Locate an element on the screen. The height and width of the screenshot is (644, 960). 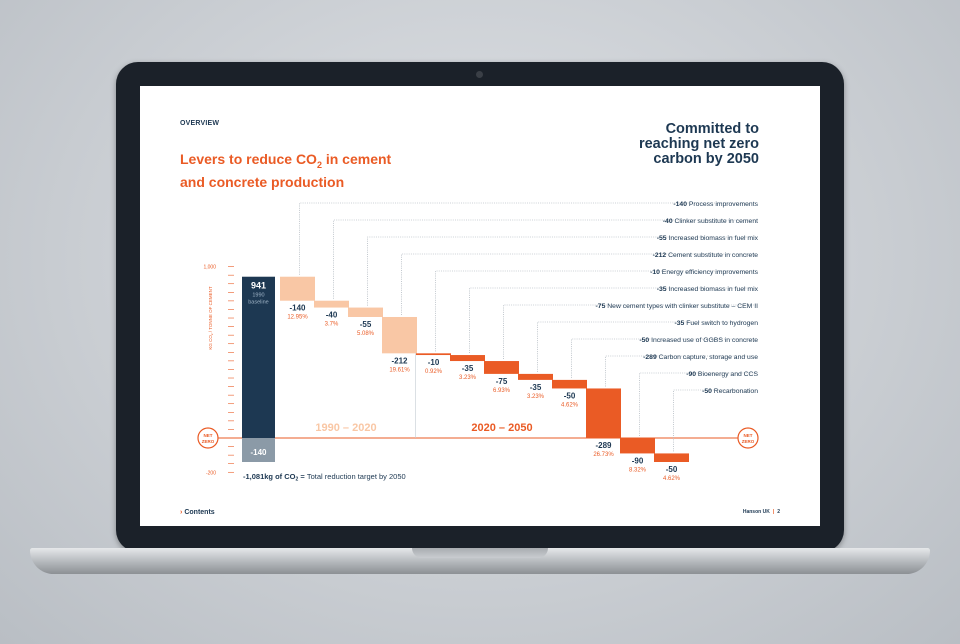
webcam-icon is located at coordinates (479, 74).